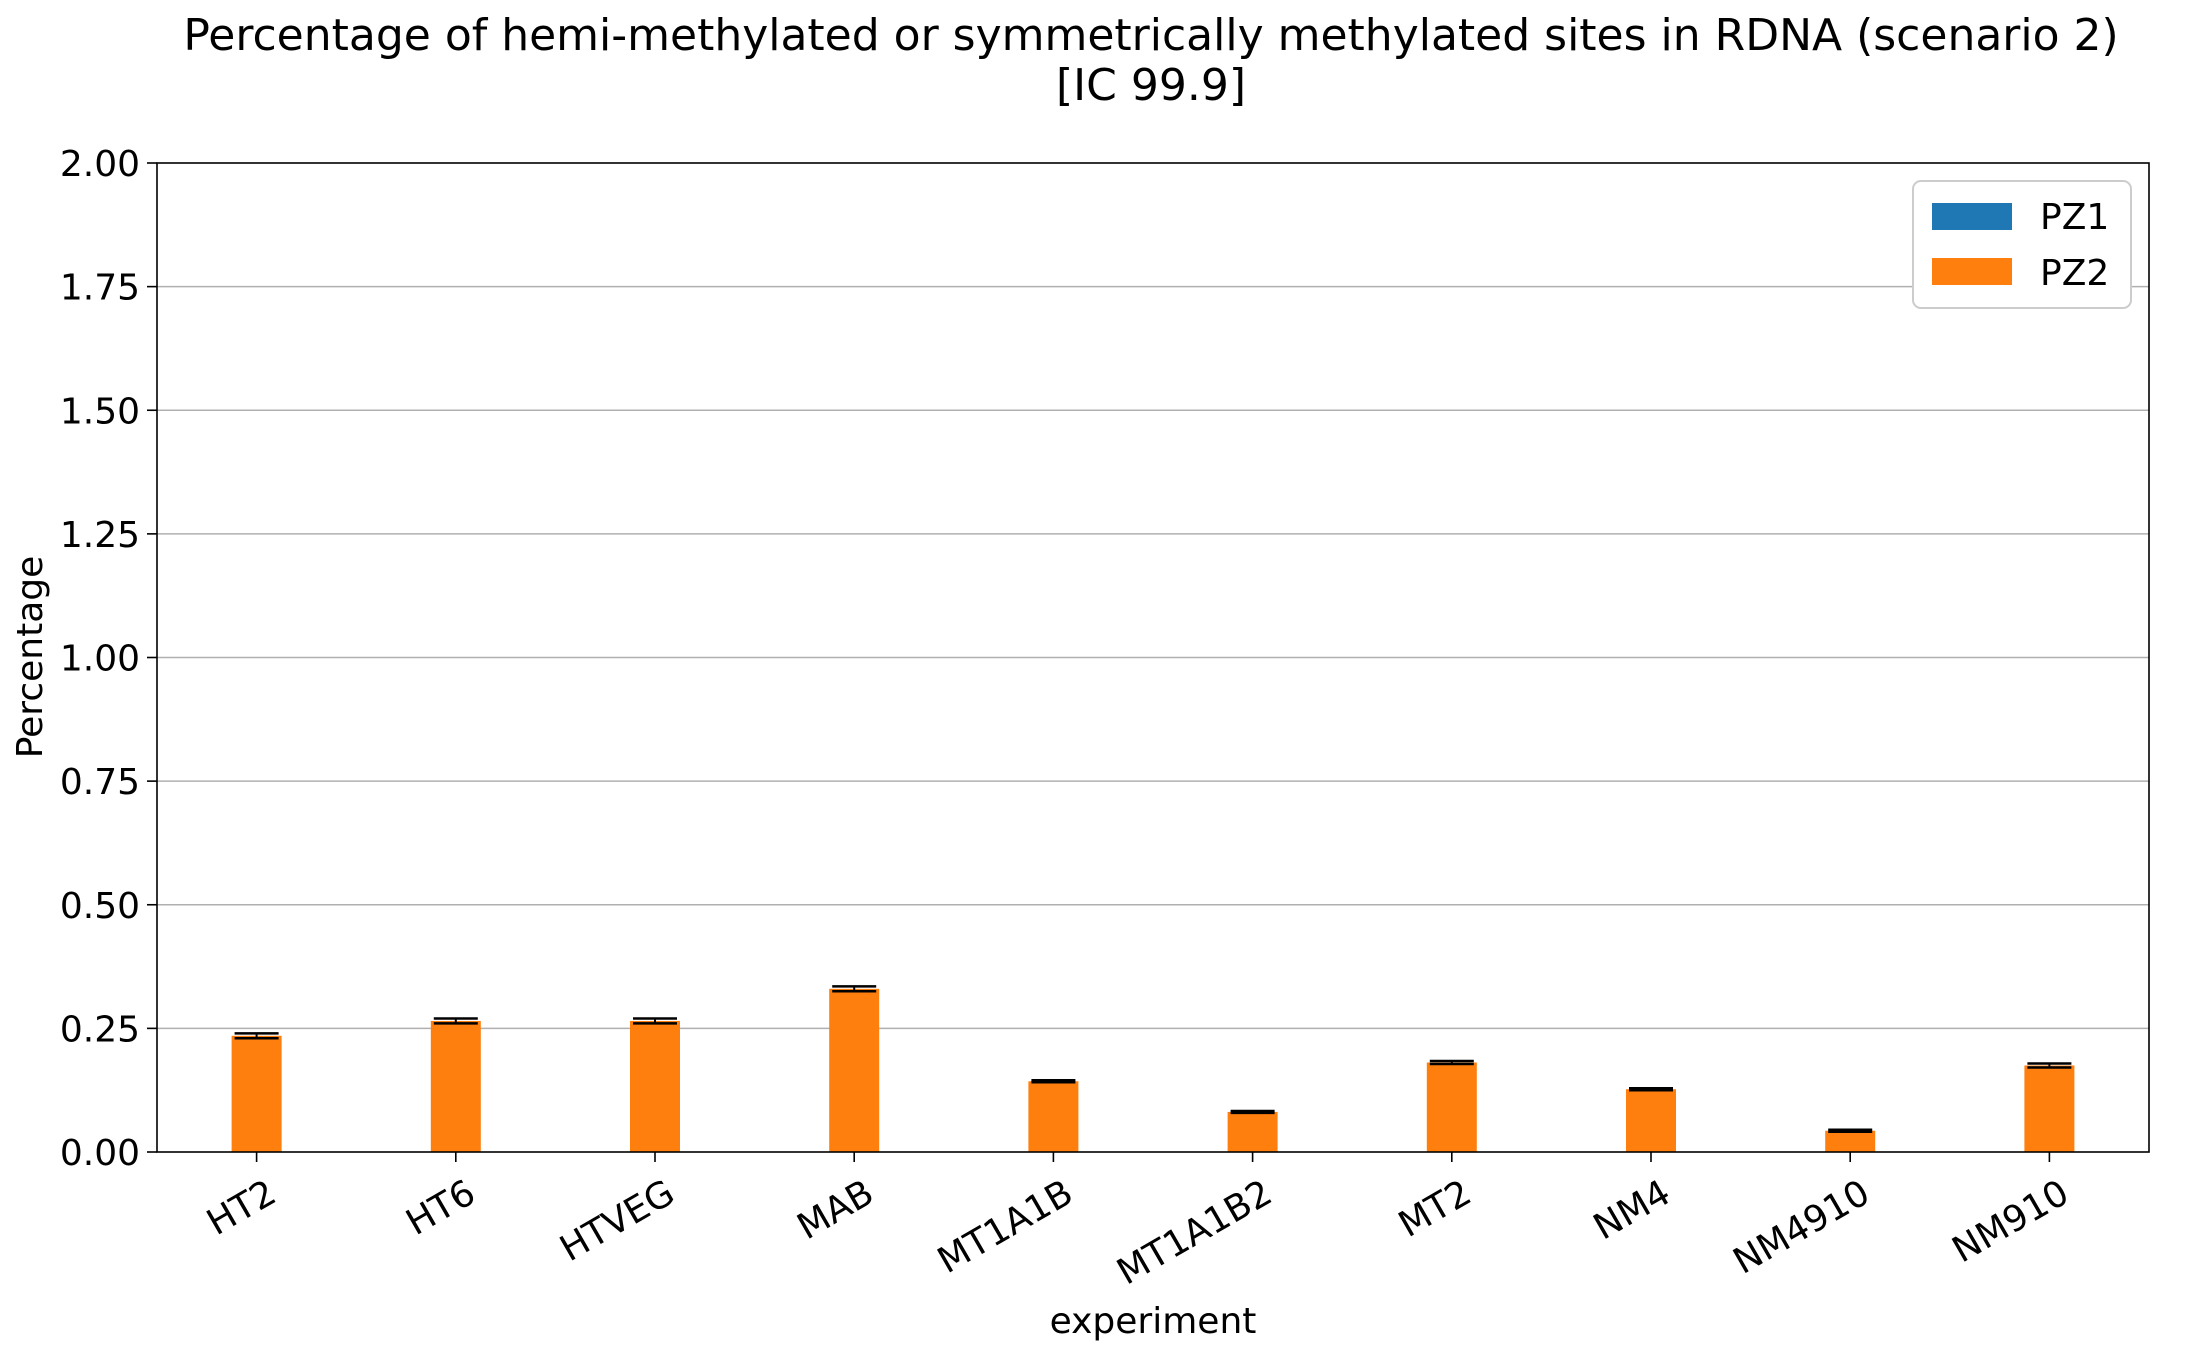 The height and width of the screenshot is (1354, 2191). I want to click on bar-pz2-nm4, so click(1651, 1120).